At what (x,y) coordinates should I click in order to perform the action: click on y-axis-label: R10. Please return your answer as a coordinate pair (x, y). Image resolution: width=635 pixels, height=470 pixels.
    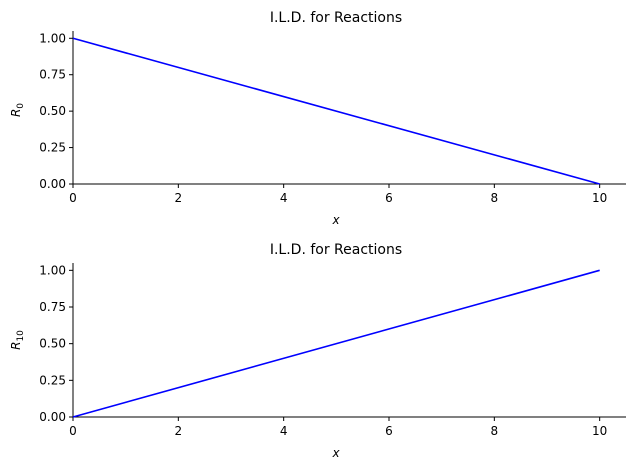
    Looking at the image, I should click on (17, 340).